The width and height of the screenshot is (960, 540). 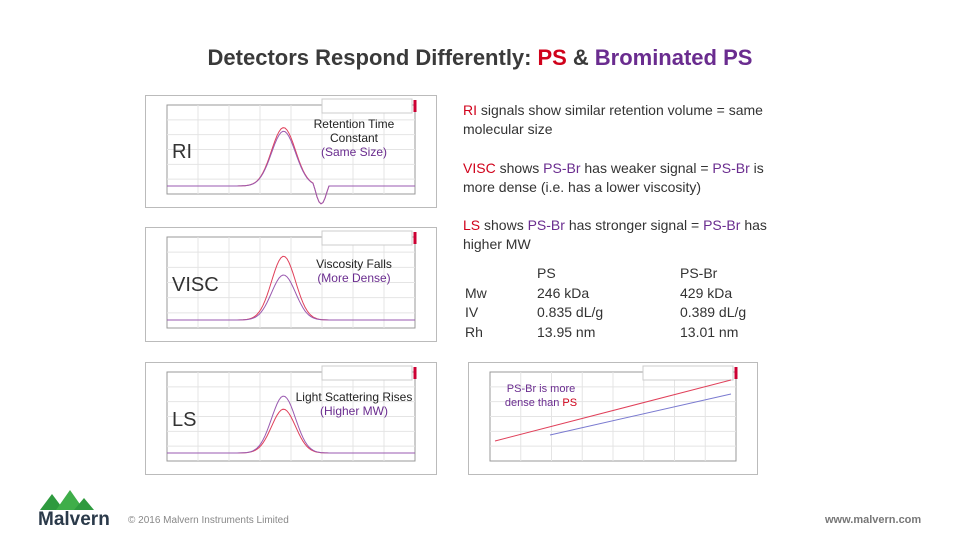 What do you see at coordinates (699, 273) in the screenshot?
I see `column-header: PS-Br` at bounding box center [699, 273].